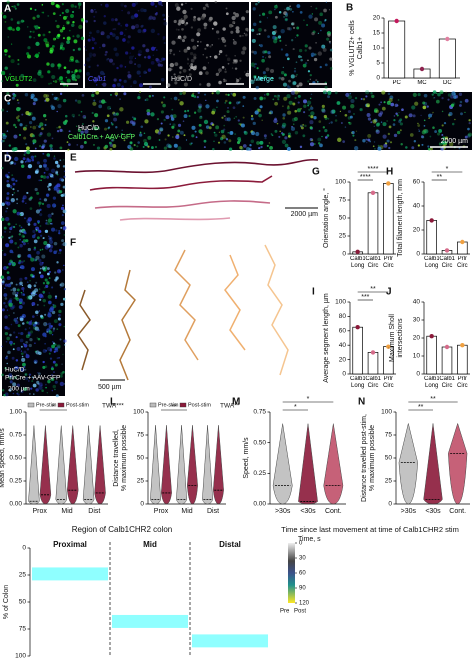  Describe the element at coordinates (433, 464) in the screenshot. I see `violin-body` at that location.